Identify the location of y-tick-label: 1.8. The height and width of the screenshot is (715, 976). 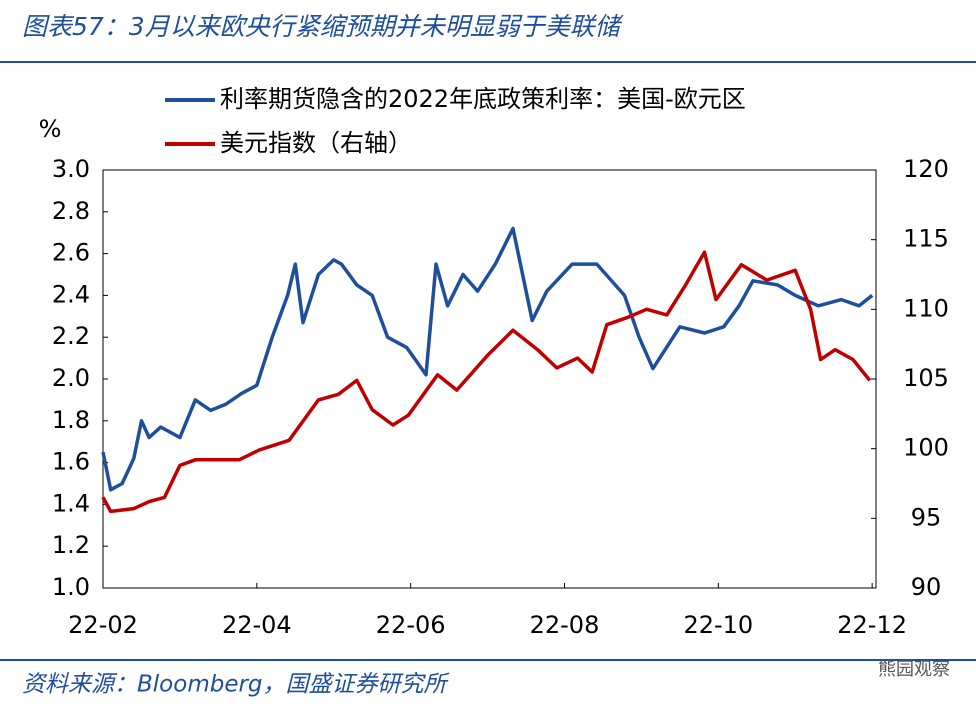
(71, 420).